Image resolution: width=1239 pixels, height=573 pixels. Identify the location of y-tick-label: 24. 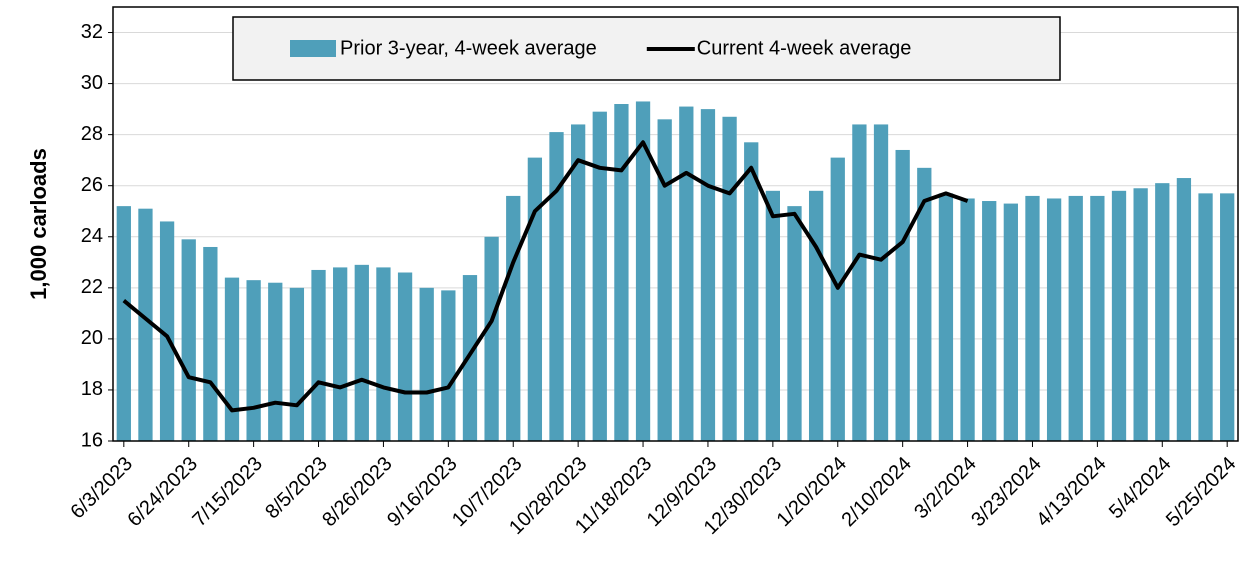
(92, 236).